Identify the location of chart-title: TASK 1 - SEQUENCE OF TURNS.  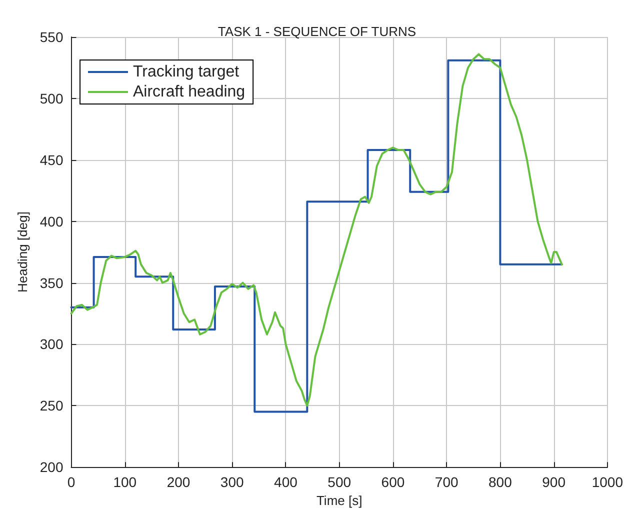
(317, 31).